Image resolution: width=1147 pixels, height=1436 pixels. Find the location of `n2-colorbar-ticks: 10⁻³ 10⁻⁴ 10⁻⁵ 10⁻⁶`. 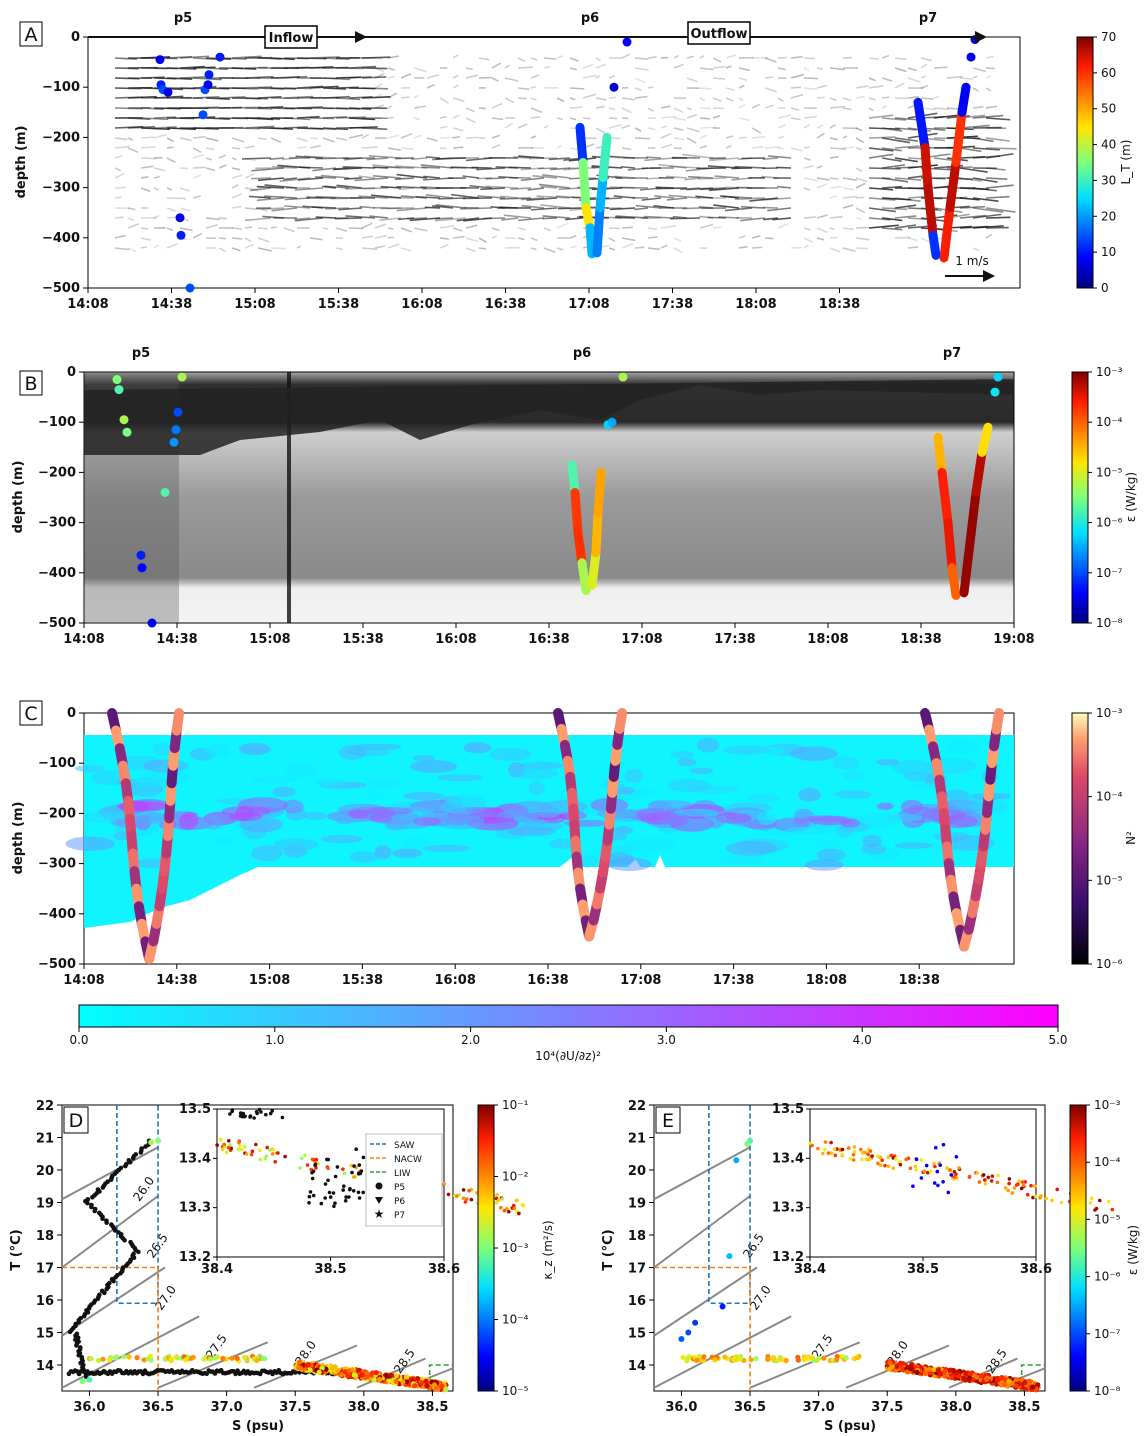

n2-colorbar-ticks: 10⁻³ 10⁻⁴ 10⁻⁵ 10⁻⁶ is located at coordinates (1105, 838).